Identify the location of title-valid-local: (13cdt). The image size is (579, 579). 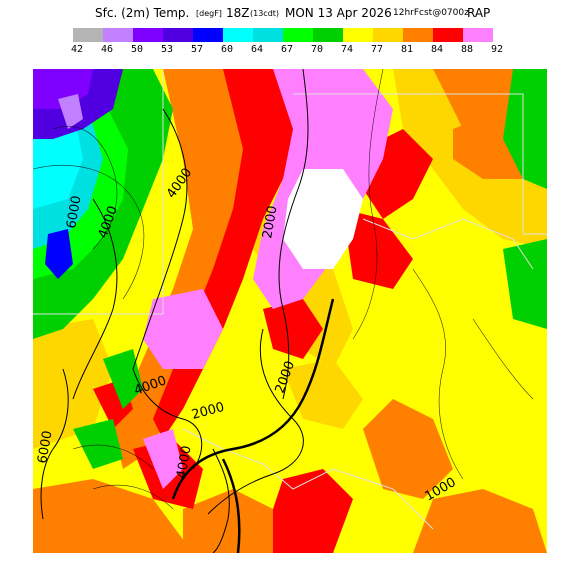
(265, 13).